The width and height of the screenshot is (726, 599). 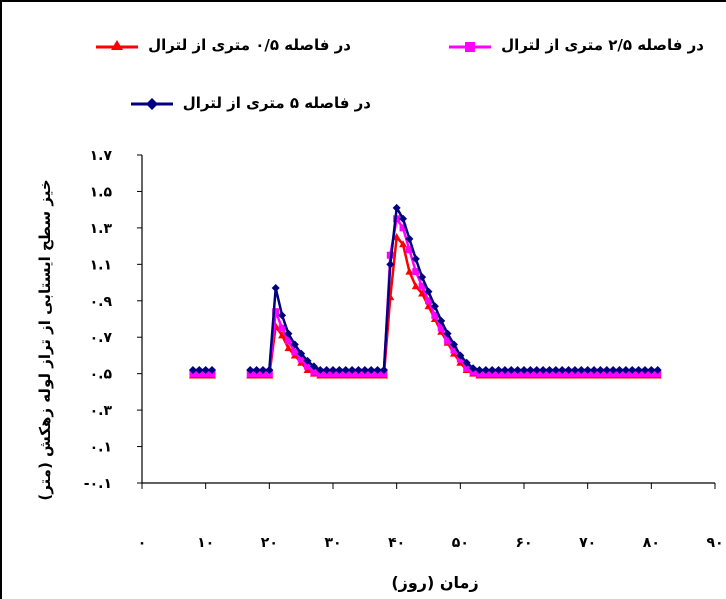 I want to click on legend-item-series-2: در فاصله ۲/۵ متری از لترال, so click(x=575, y=45).